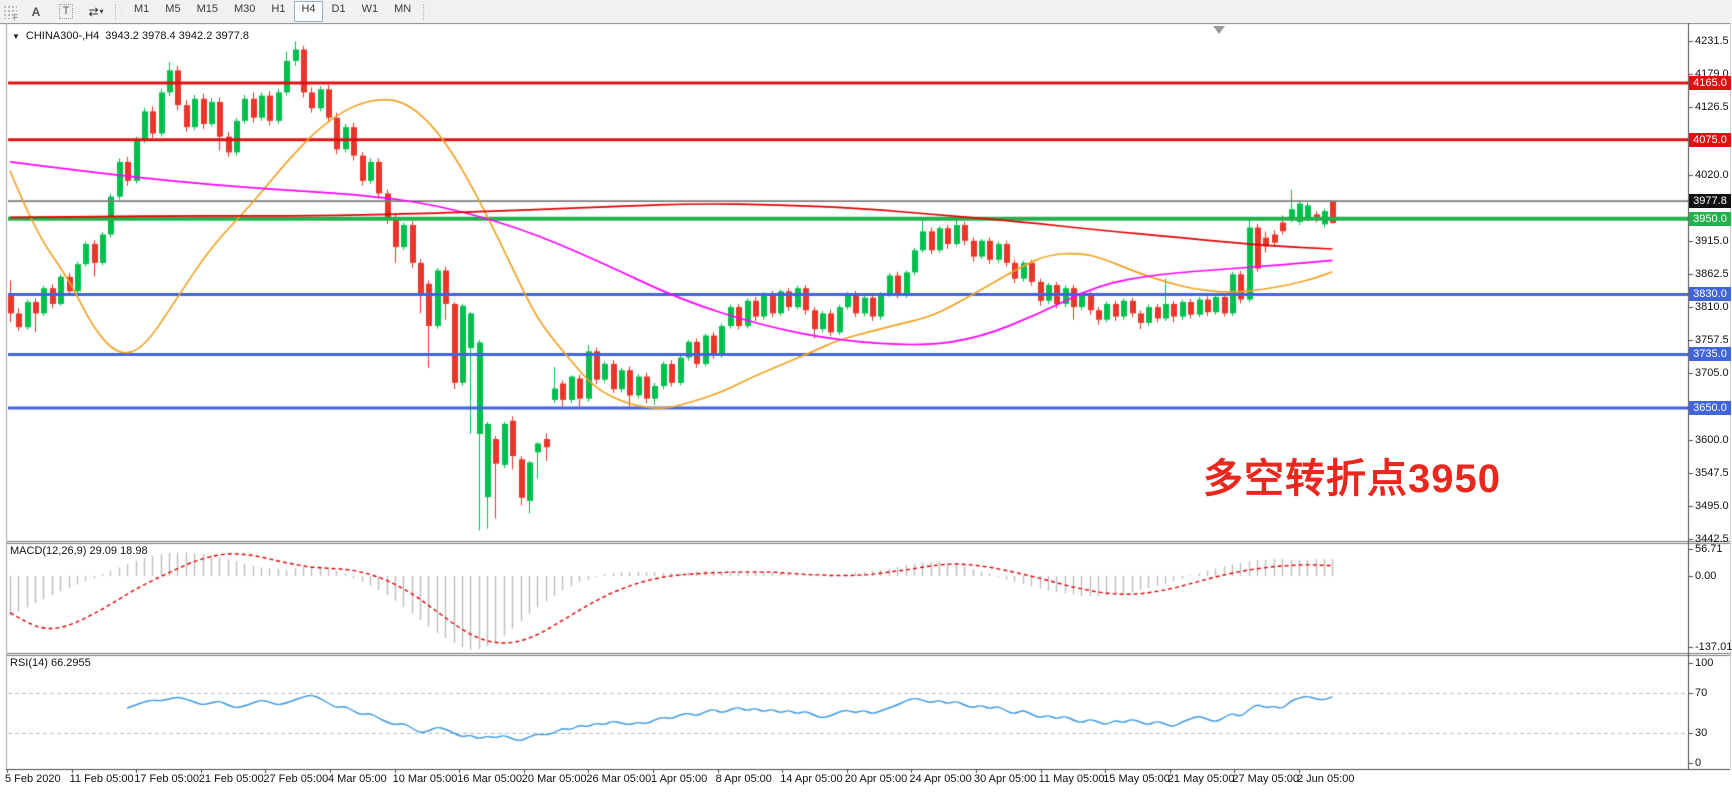 This screenshot has height=794, width=1732. I want to click on price-badge: 3830.0, so click(1710, 294).